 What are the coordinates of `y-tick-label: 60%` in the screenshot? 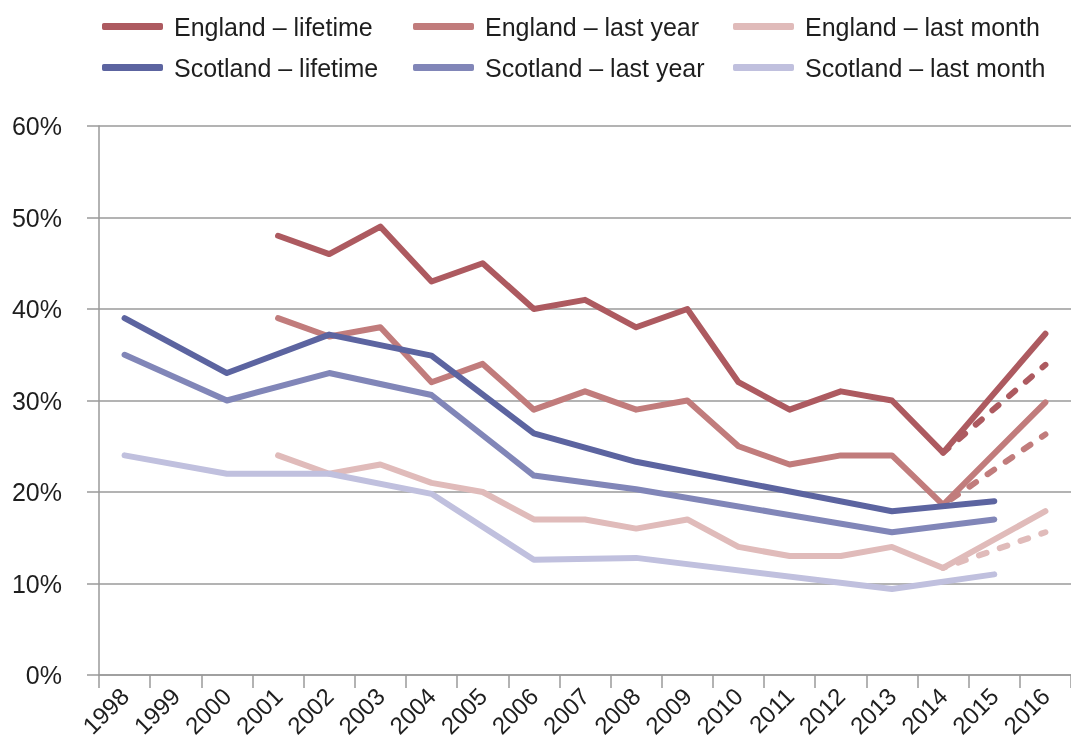 It's located at (36, 126).